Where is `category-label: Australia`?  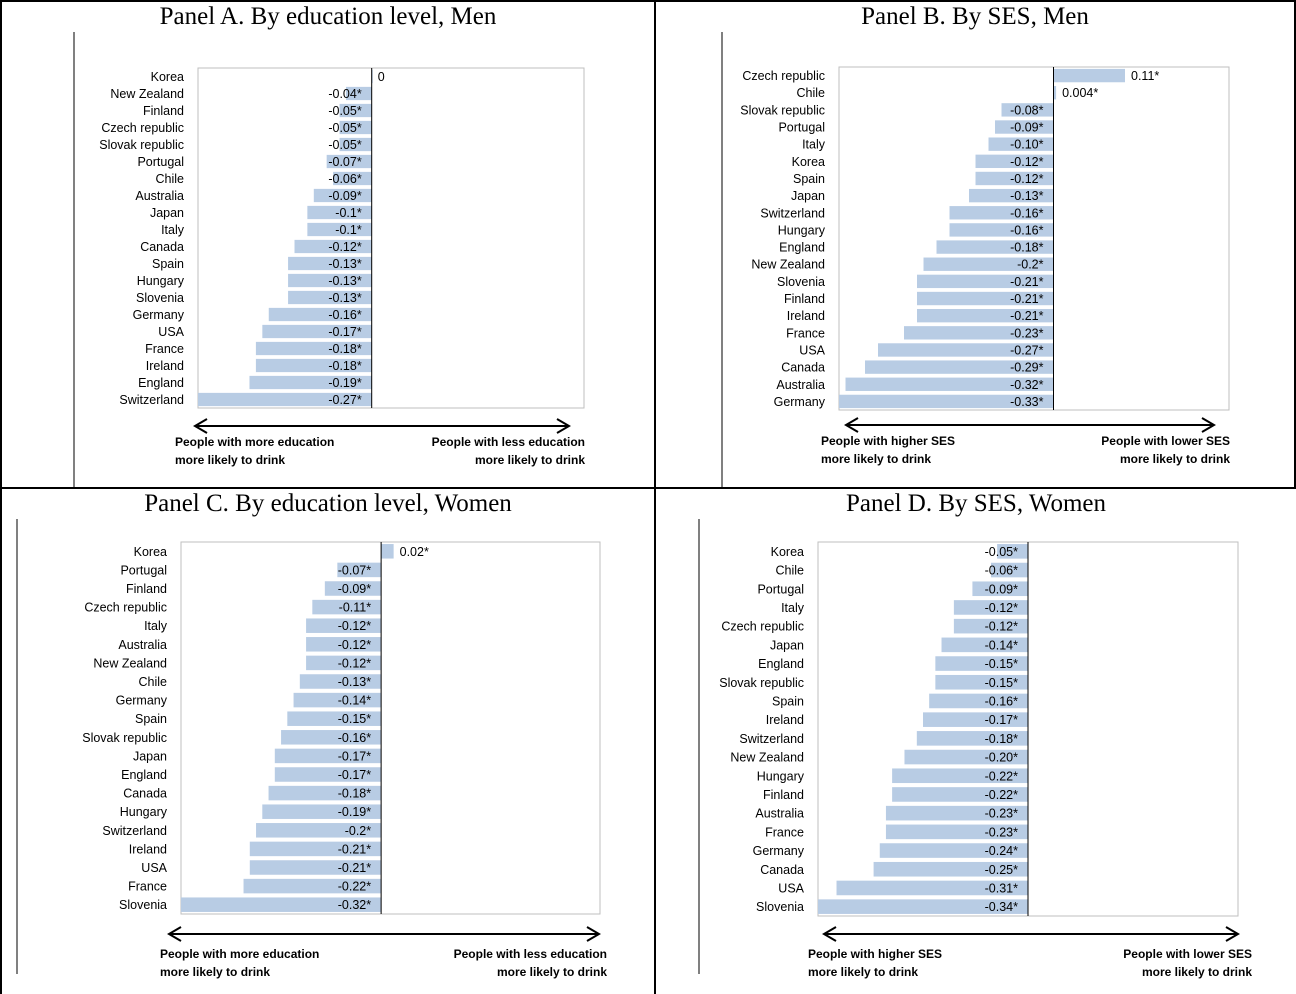 category-label: Australia is located at coordinates (779, 814).